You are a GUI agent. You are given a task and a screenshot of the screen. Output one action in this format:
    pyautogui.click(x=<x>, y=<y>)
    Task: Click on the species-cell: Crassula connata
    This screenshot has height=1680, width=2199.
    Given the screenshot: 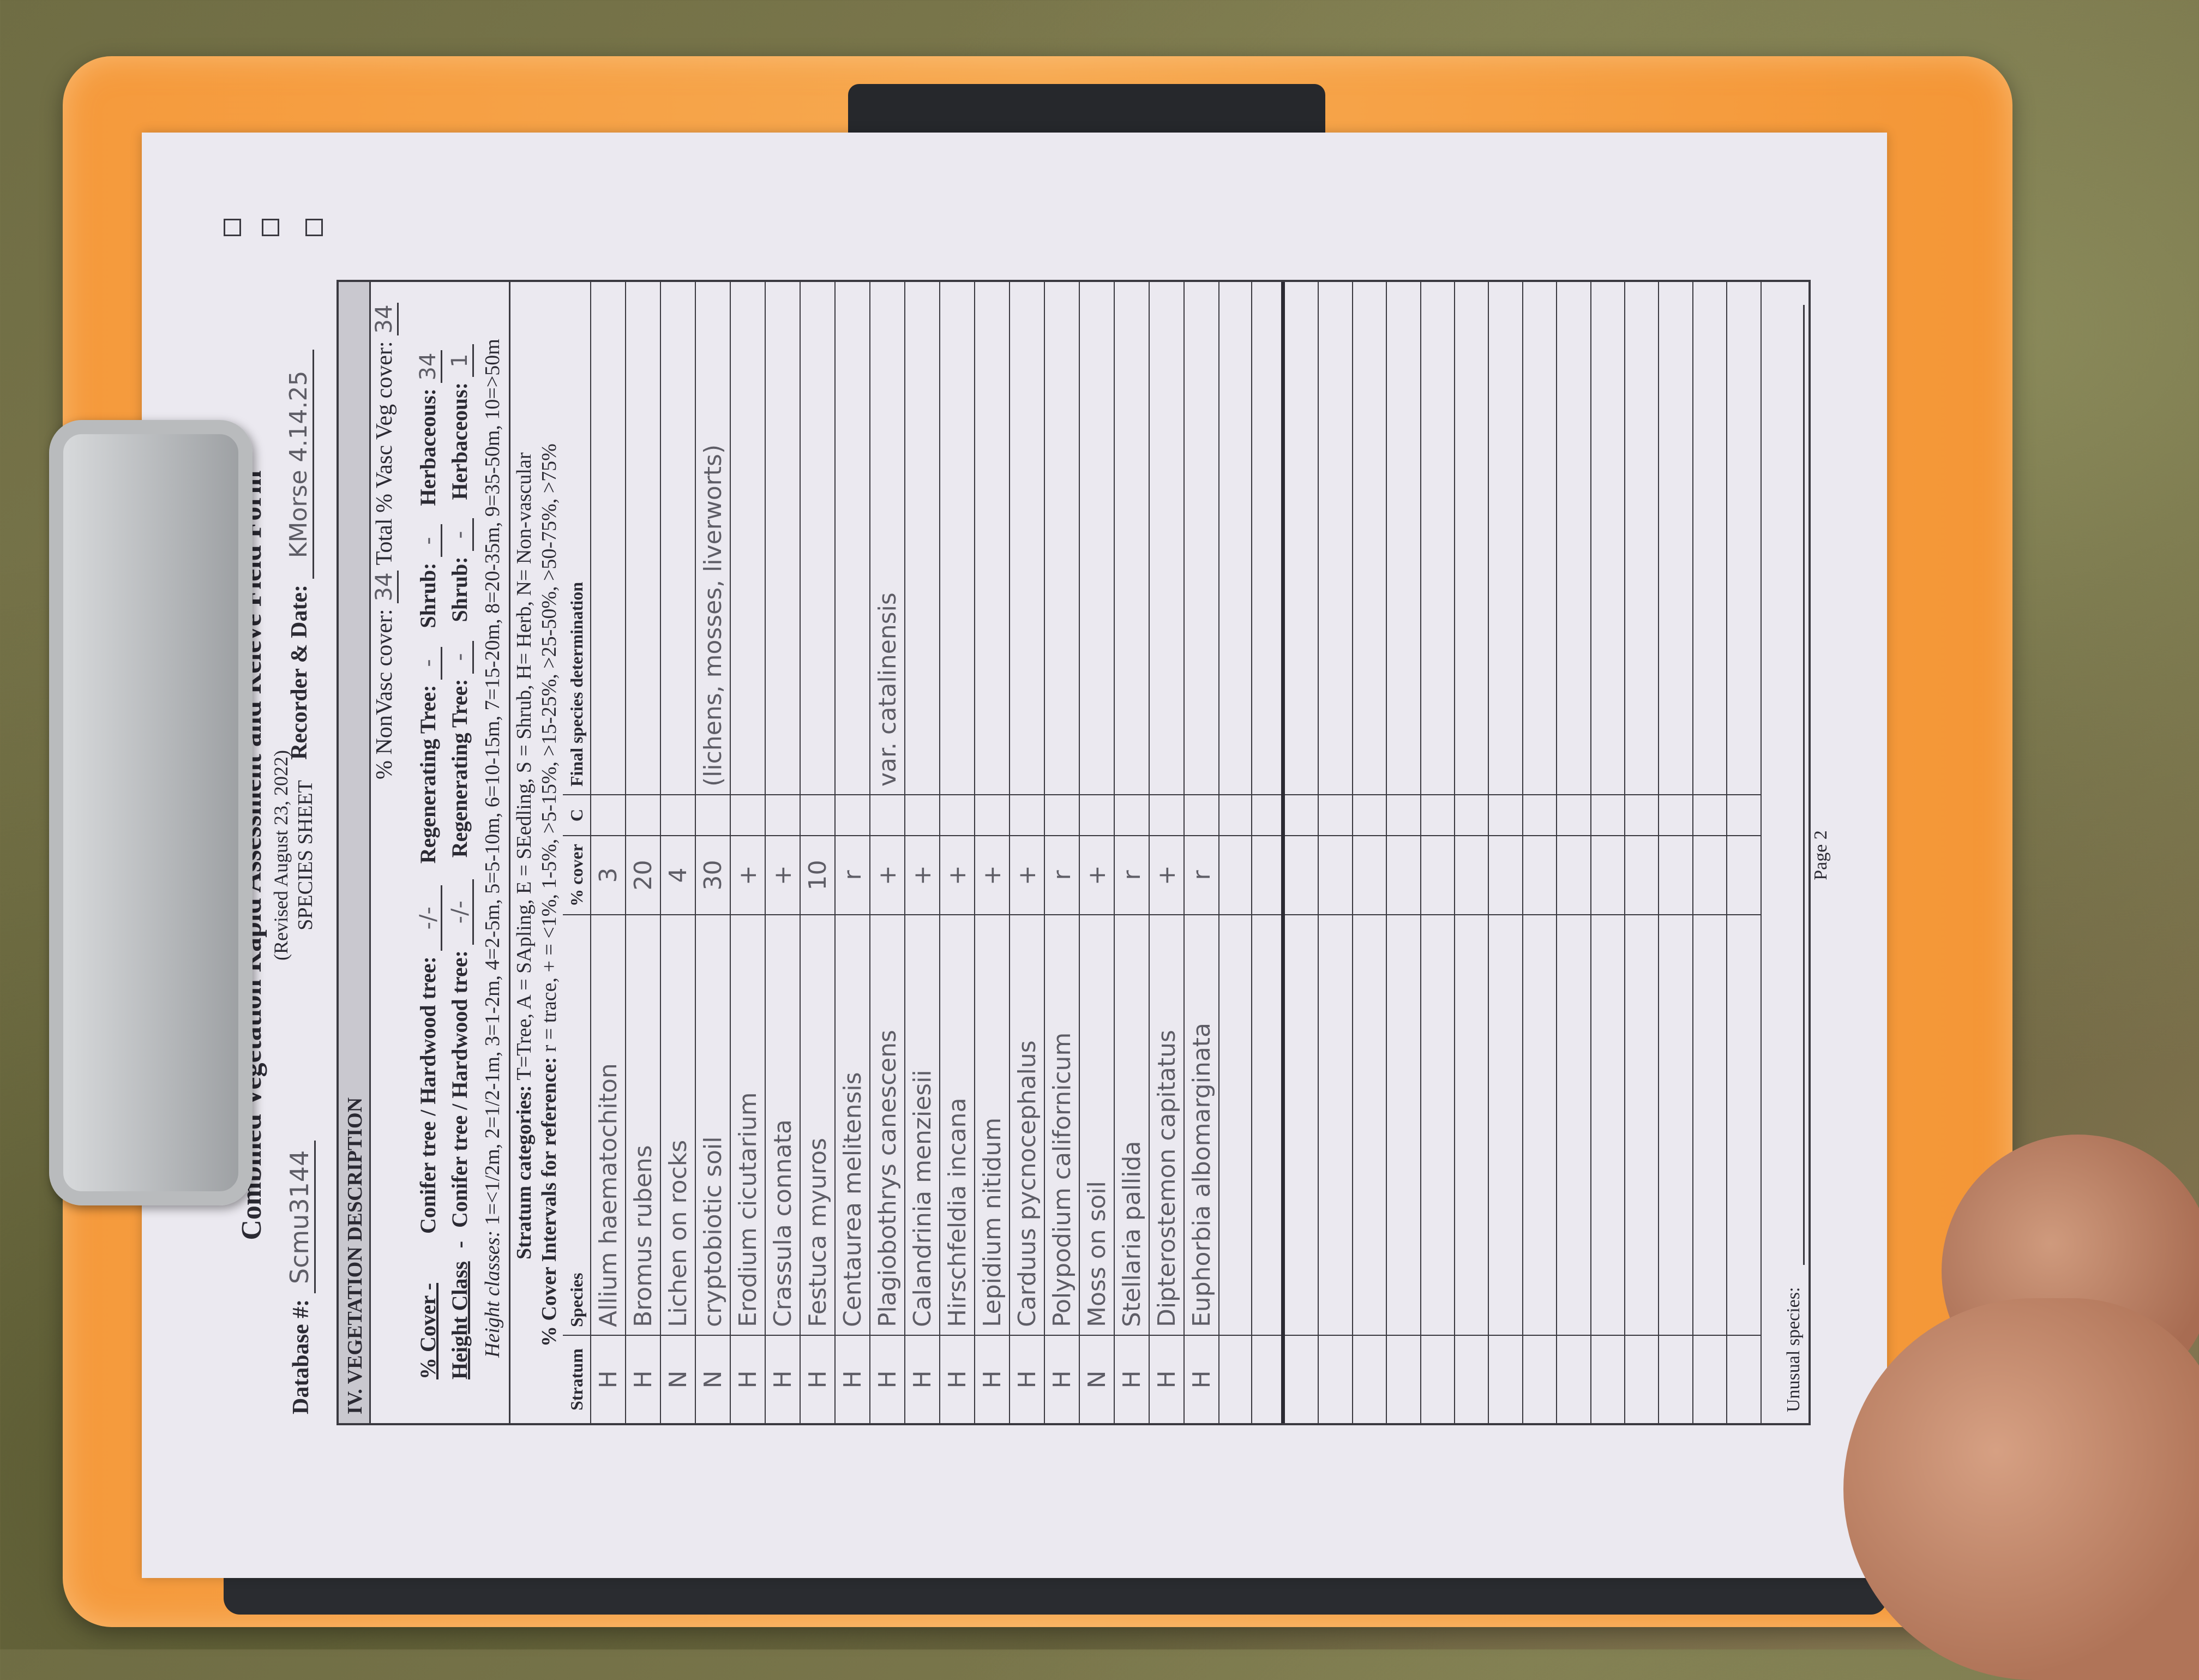 What is the action you would take?
    pyautogui.click(x=783, y=1124)
    